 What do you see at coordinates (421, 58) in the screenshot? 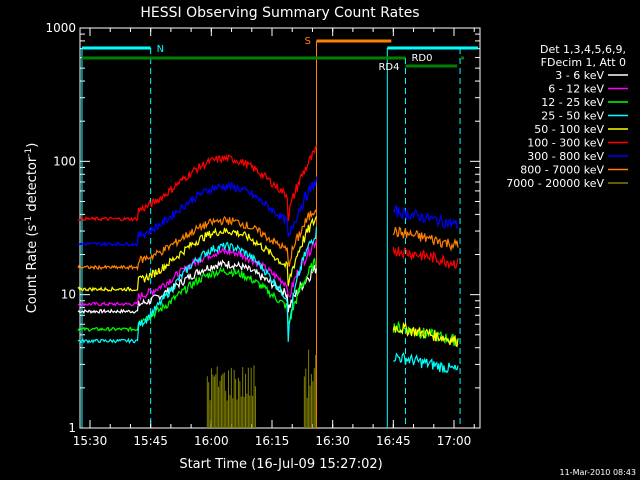
I see `rd0-label: RD0` at bounding box center [421, 58].